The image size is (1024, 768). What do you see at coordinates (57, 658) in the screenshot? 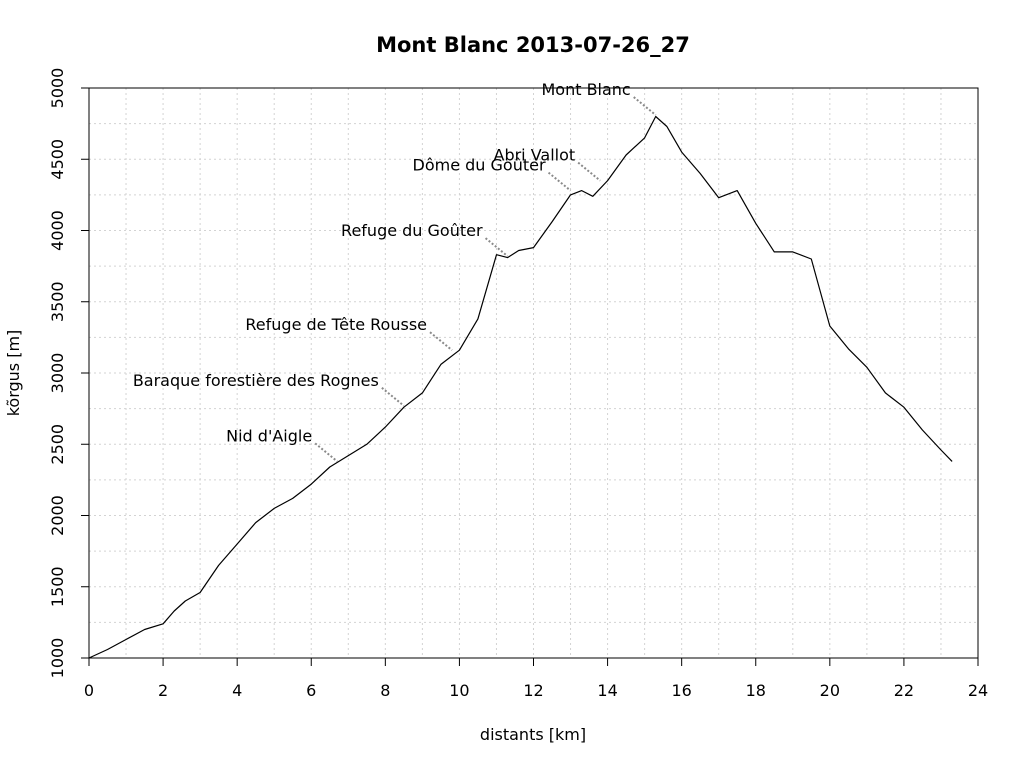
I see `y-tick-label: 1000` at bounding box center [57, 658].